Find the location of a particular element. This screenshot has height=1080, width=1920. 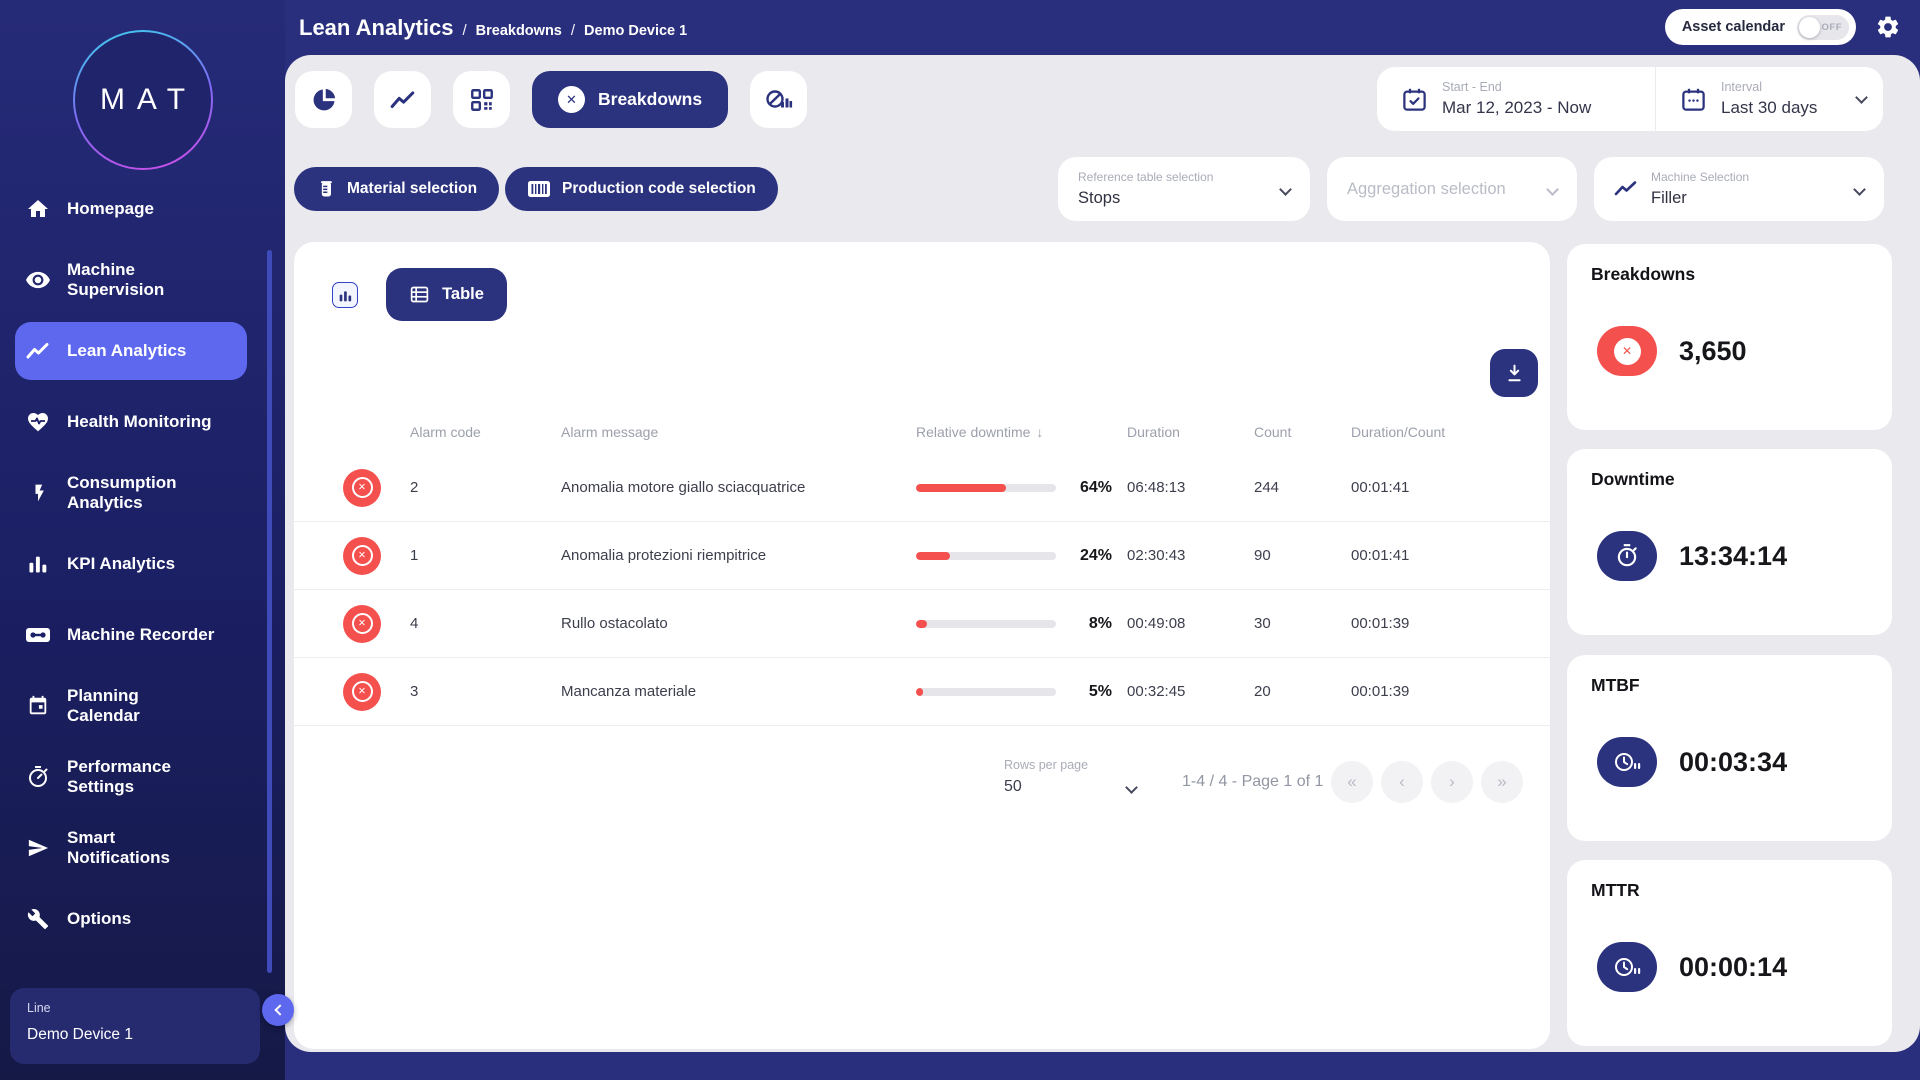

col-relative-downtime: Relative downtime ↓ is located at coordinates (980, 432).